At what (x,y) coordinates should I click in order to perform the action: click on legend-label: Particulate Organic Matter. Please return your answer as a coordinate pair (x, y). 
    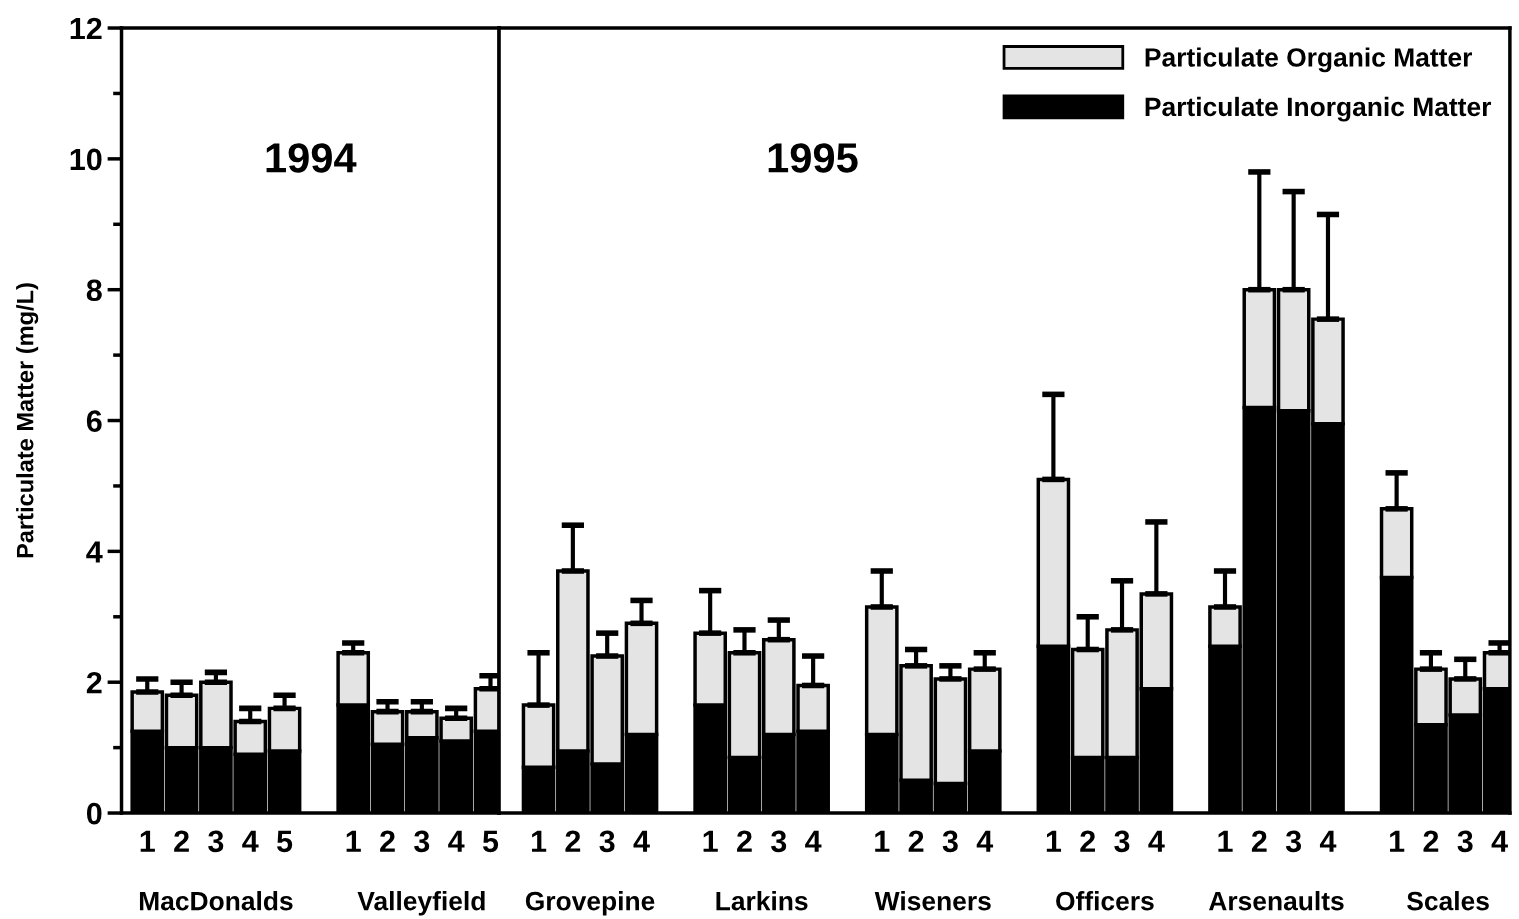
    Looking at the image, I should click on (1308, 60).